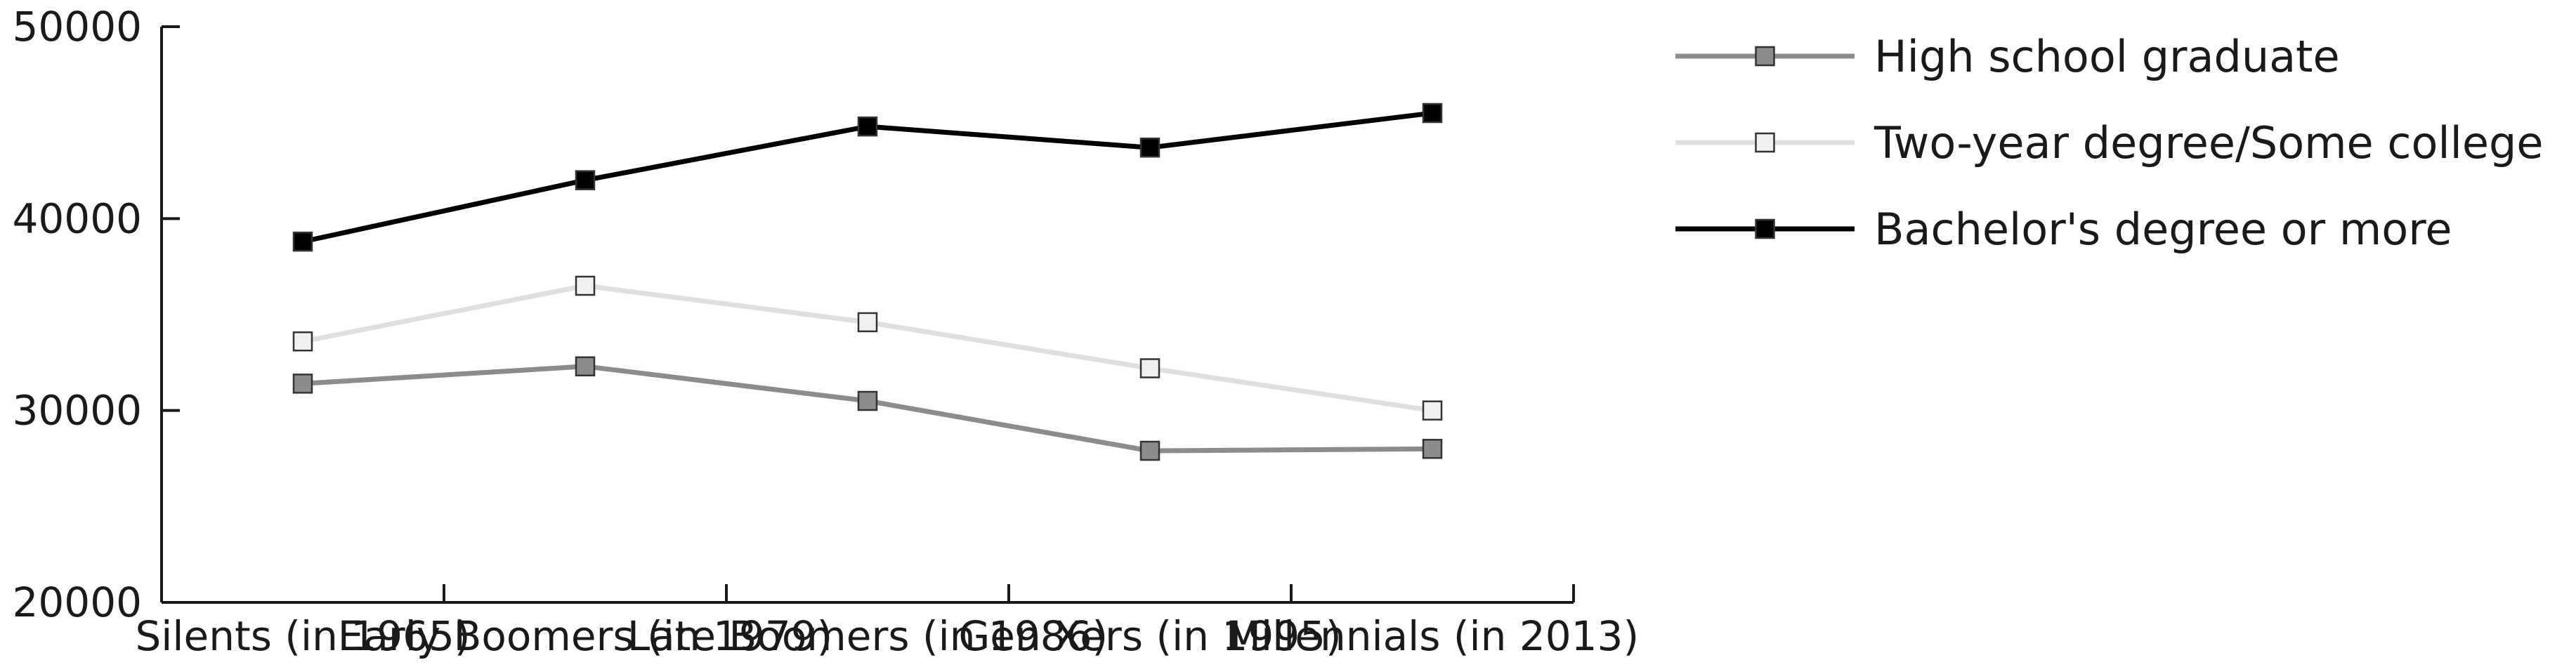 This screenshot has width=2576, height=667. What do you see at coordinates (77, 603) in the screenshot?
I see `y-tick-label: 20000` at bounding box center [77, 603].